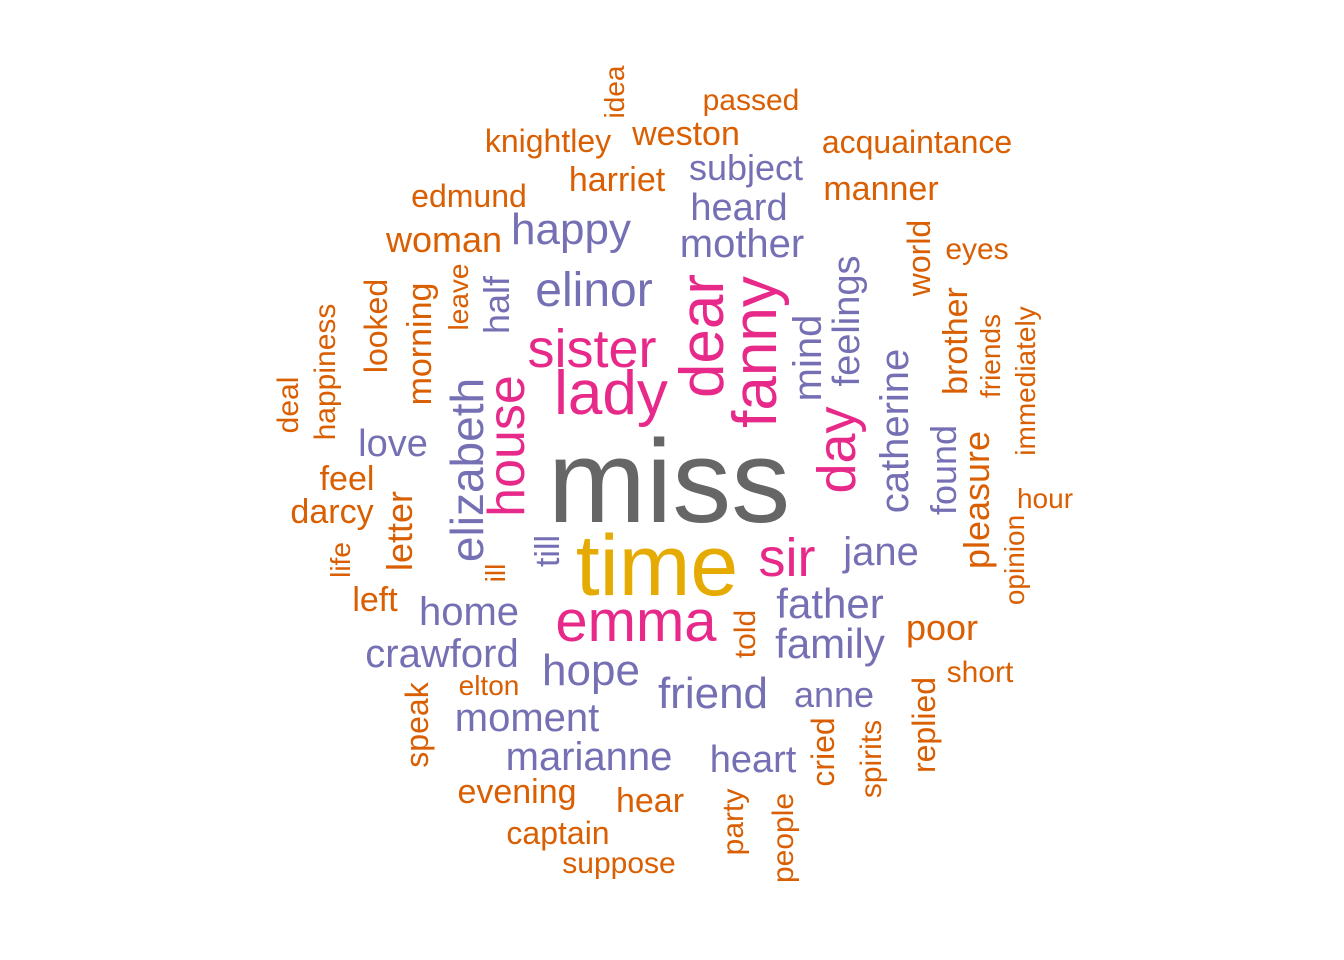 Image resolution: width=1344 pixels, height=960 pixels. What do you see at coordinates (742, 244) in the screenshot?
I see `word-mother: mother` at bounding box center [742, 244].